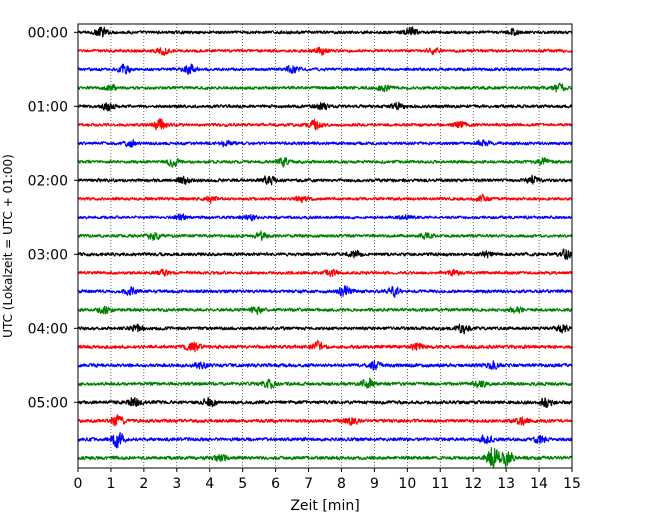 The width and height of the screenshot is (650, 520). Describe the element at coordinates (48, 403) in the screenshot. I see `y-tick-label: 05:00` at that location.